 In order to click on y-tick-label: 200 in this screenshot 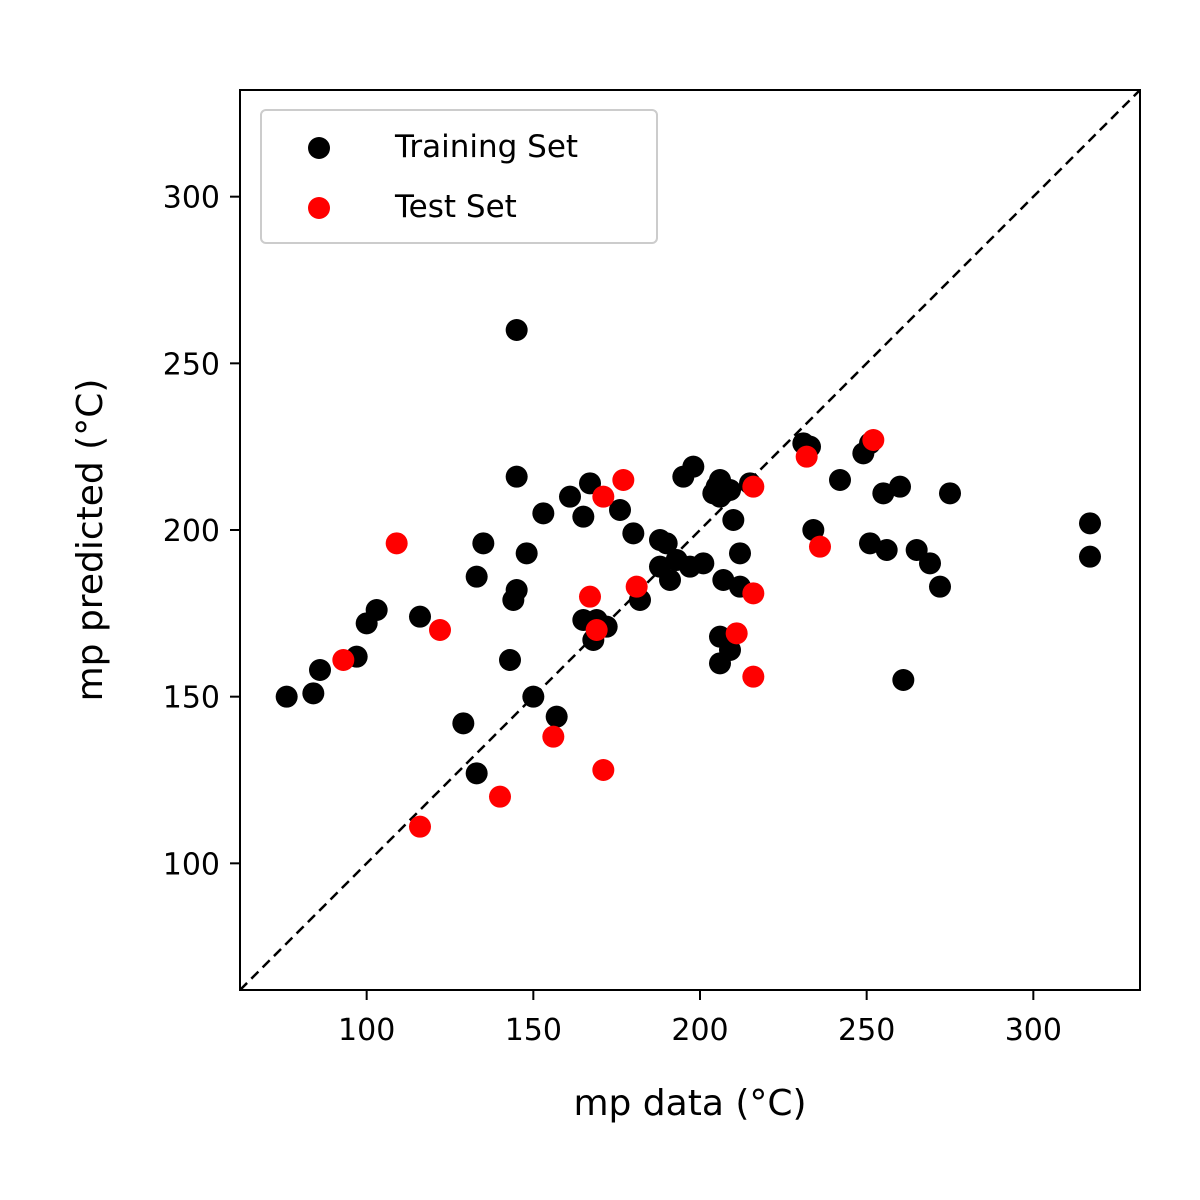, I will do `click(191, 531)`.